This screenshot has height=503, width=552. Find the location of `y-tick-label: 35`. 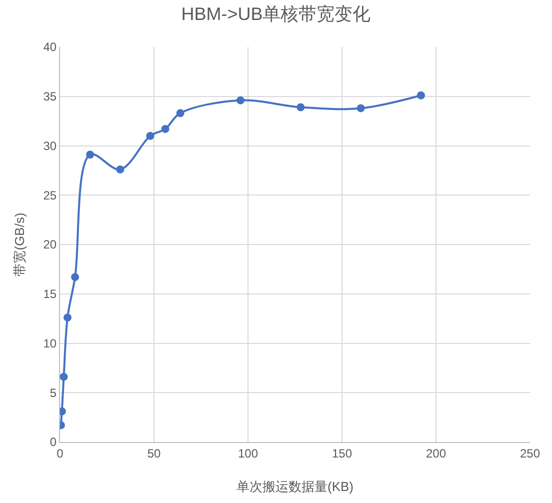

y-tick-label: 35 is located at coordinates (50, 97).